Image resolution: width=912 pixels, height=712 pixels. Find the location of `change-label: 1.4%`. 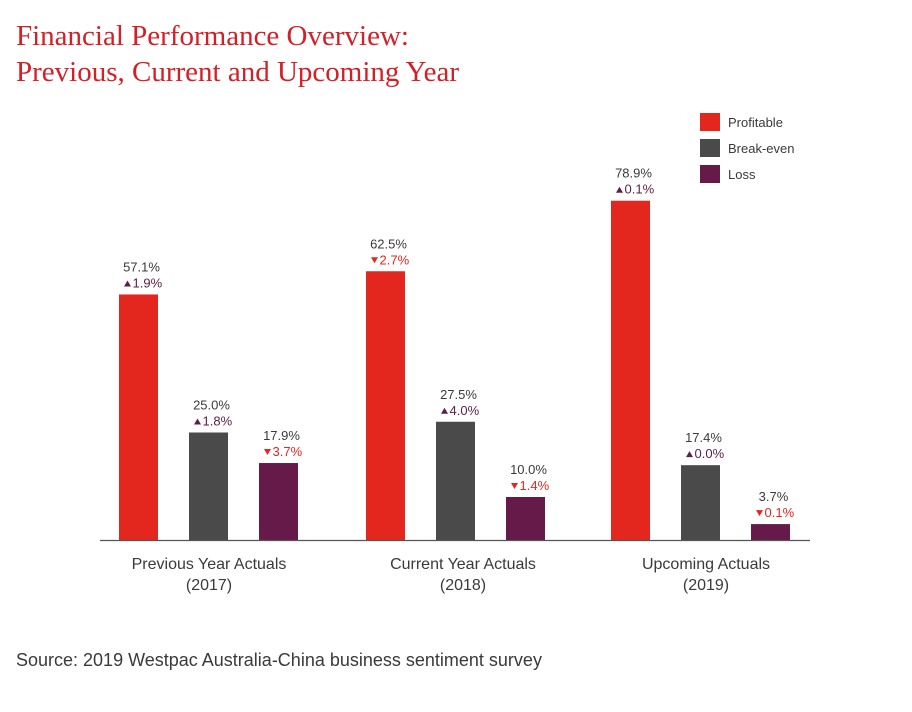

change-label: 1.4% is located at coordinates (535, 485).